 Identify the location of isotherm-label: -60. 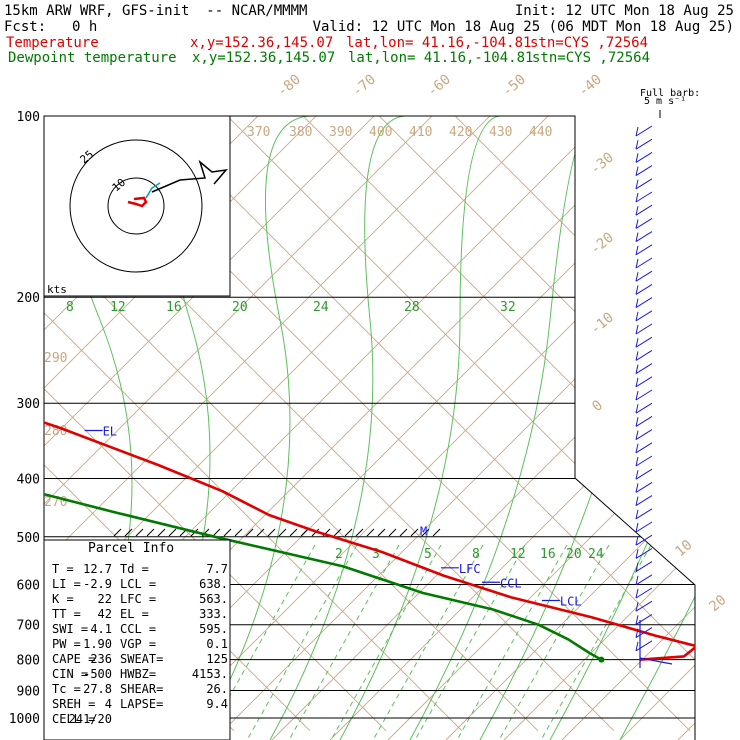
(439, 86).